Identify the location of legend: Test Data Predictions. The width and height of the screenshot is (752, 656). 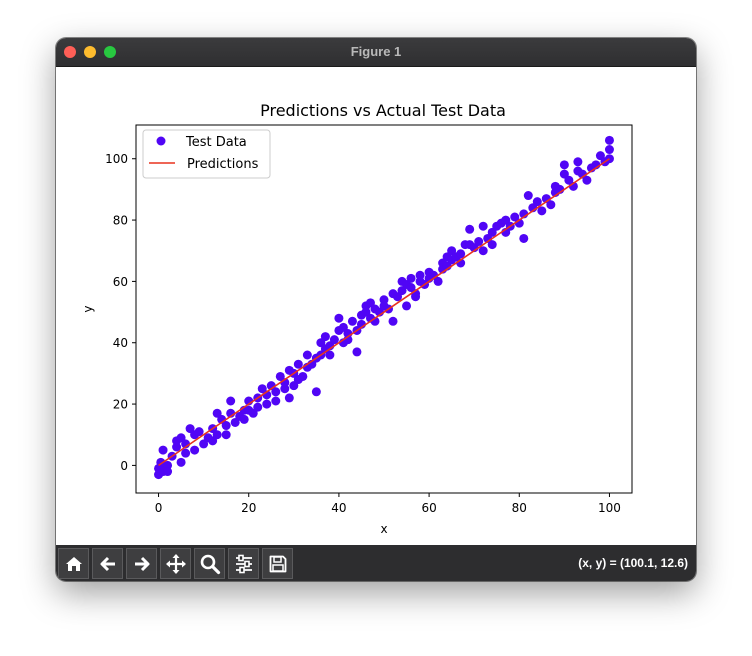
(206, 154).